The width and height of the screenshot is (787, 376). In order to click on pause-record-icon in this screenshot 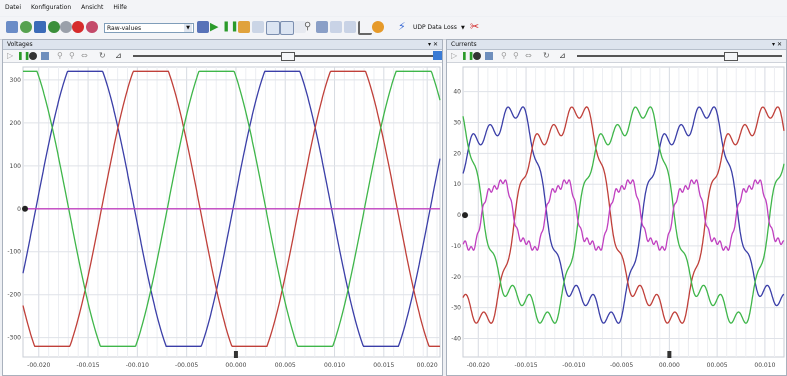, I will do `click(66, 27)`.